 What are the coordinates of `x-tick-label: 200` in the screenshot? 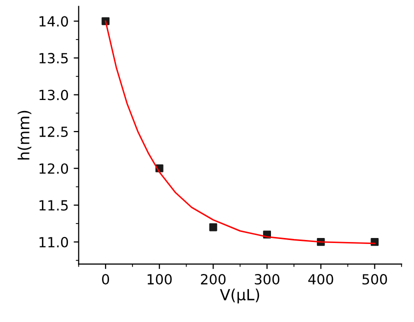 It's located at (213, 279).